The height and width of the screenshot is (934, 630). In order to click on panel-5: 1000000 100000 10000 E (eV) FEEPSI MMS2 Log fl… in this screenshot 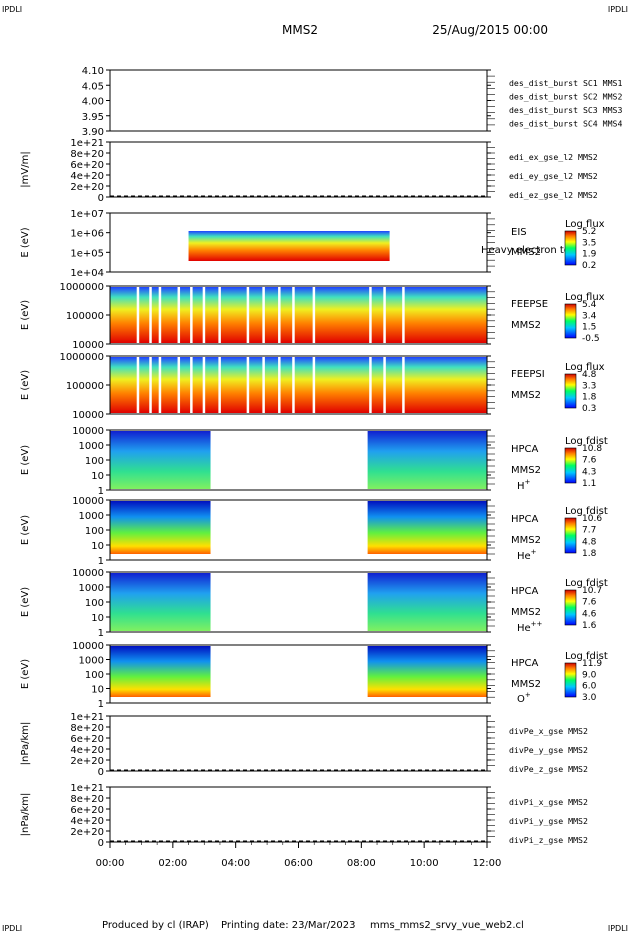, I will do `click(312, 386)`.